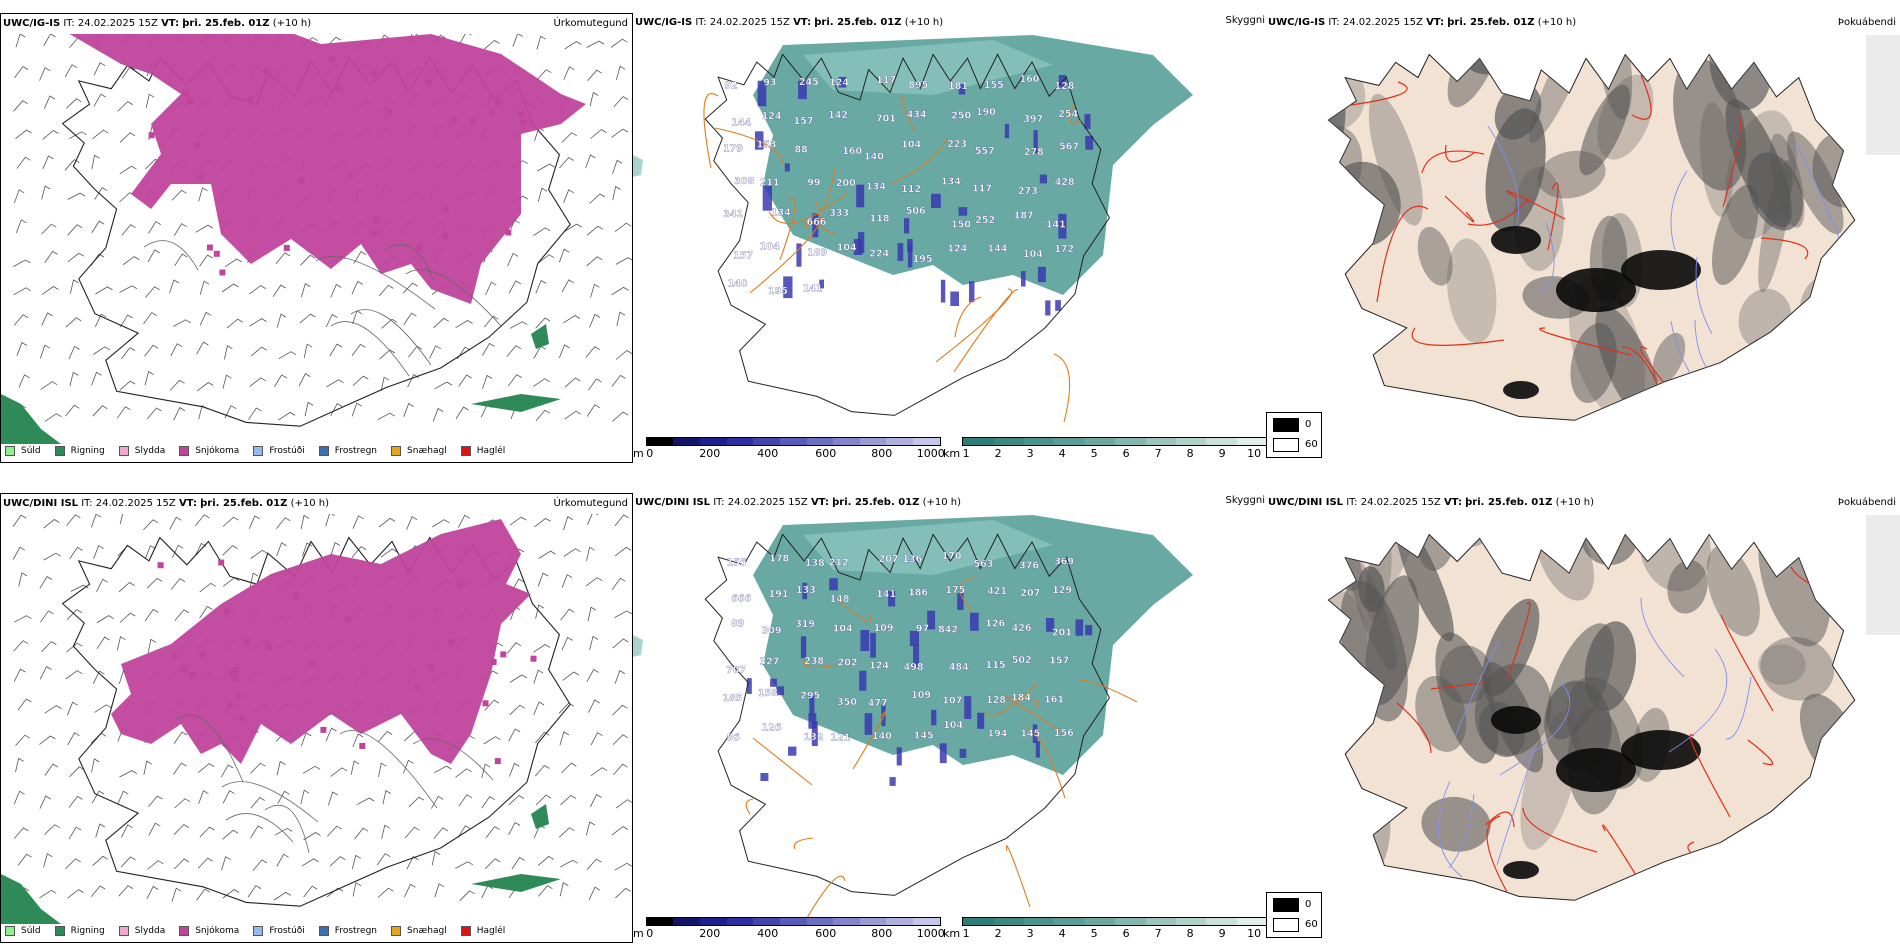 This screenshot has width=1900, height=950. I want to click on cloud-base-value: 842, so click(948, 630).